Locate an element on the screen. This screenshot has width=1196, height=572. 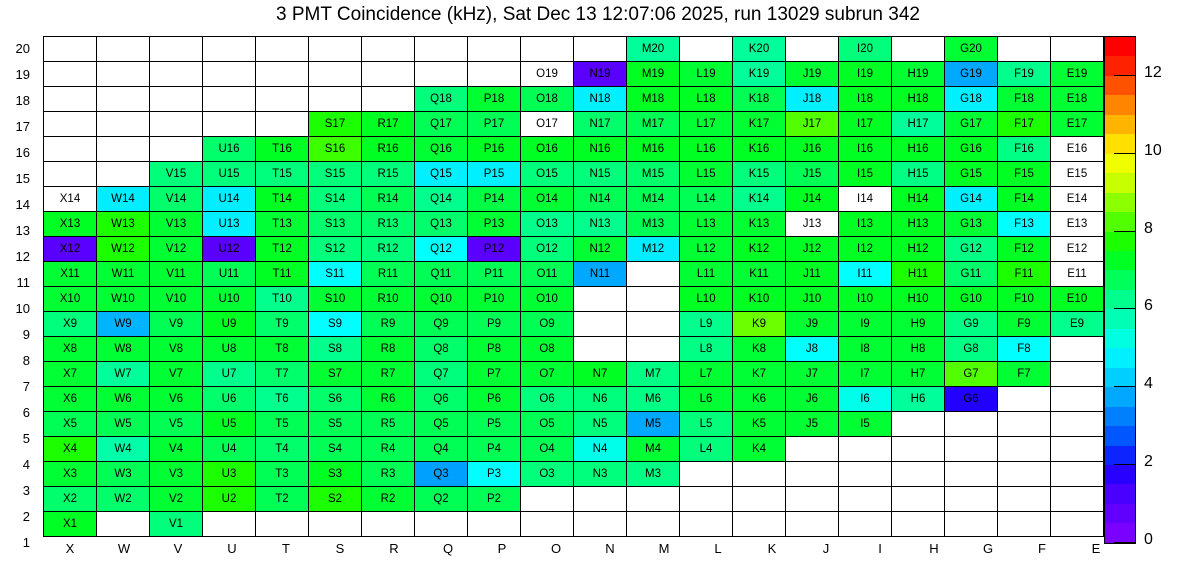
heatmap-cell-X8: X8 is located at coordinates (70, 349).